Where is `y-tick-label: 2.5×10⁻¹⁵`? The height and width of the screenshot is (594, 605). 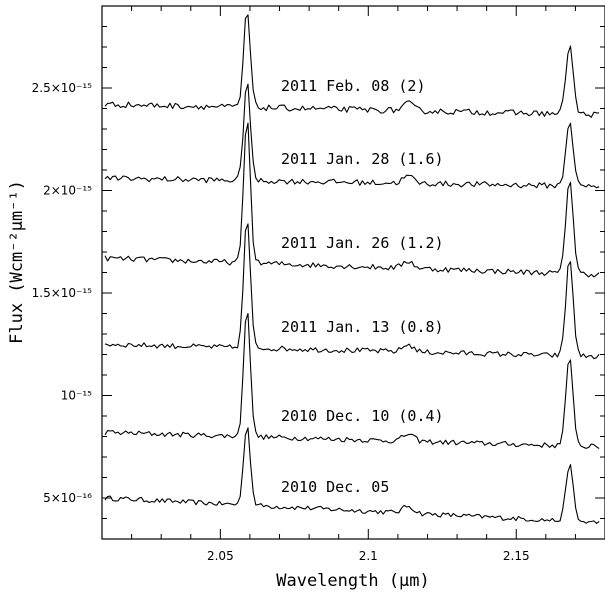 y-tick-label: 2.5×10⁻¹⁵ is located at coordinates (62, 88).